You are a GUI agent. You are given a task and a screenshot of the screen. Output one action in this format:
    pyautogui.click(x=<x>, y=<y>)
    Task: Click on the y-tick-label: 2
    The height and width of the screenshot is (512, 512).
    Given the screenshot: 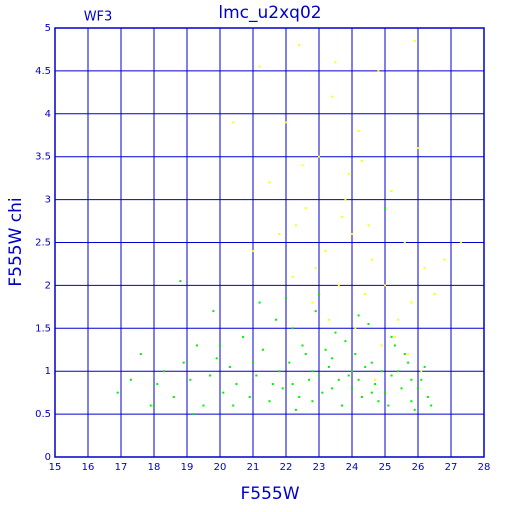 What is the action you would take?
    pyautogui.click(x=48, y=285)
    